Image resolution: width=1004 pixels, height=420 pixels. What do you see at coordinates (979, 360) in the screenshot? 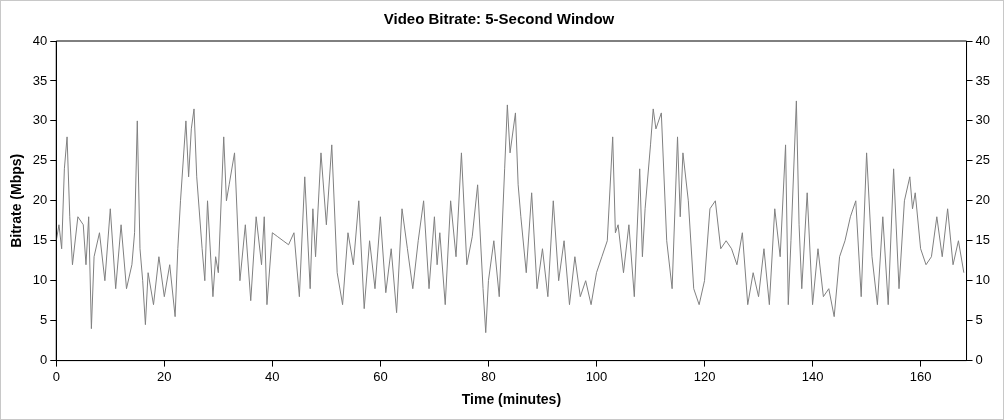
I see `y2-tick-label: 0` at bounding box center [979, 360].